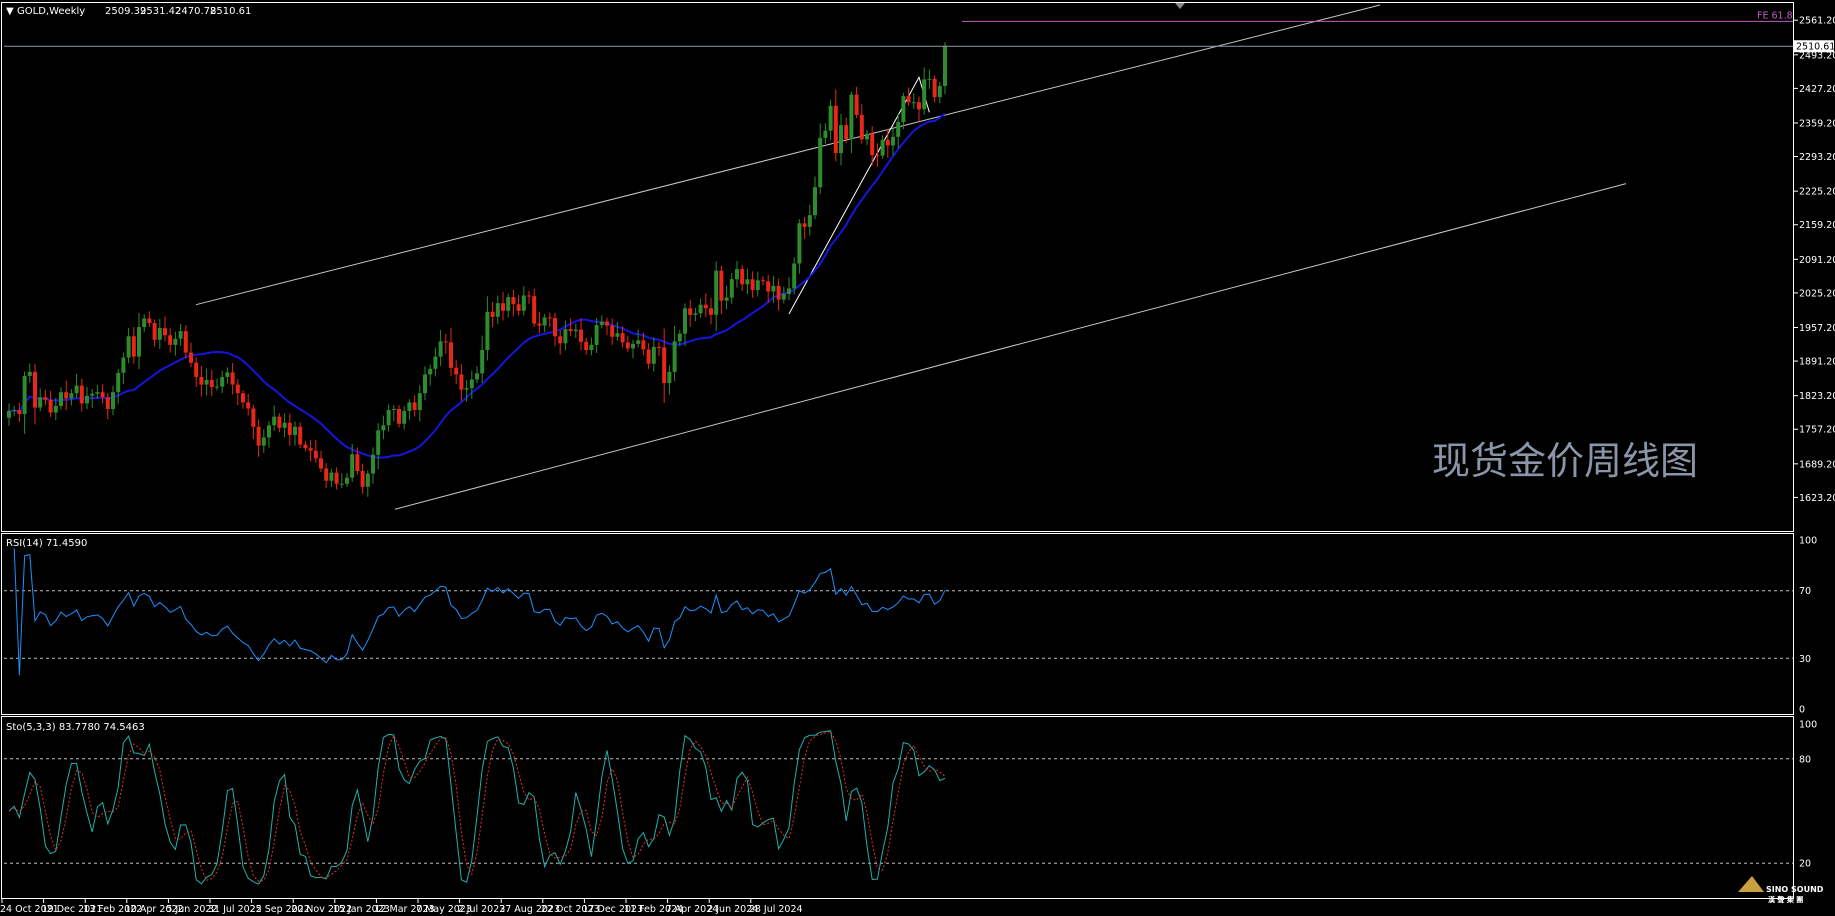 This screenshot has width=1835, height=916. What do you see at coordinates (1180, 6) in the screenshot?
I see `shift-marker-icon` at bounding box center [1180, 6].